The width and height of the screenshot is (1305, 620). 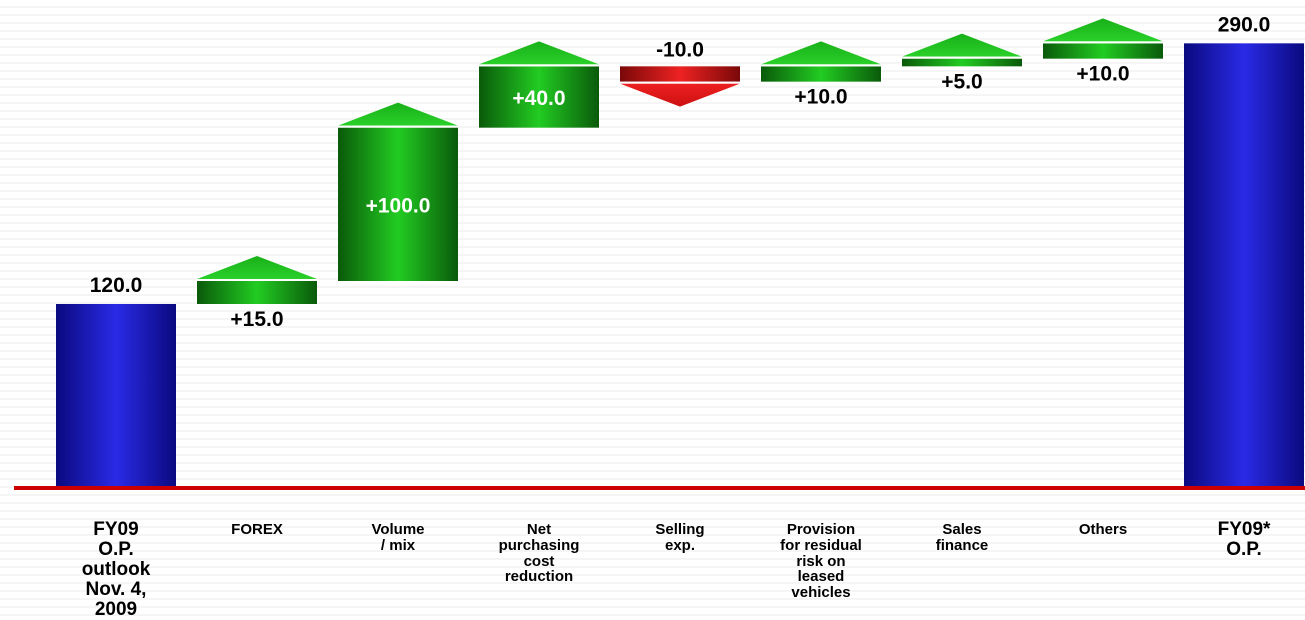 I want to click on value-label-others: +10.0, so click(x=1102, y=74).